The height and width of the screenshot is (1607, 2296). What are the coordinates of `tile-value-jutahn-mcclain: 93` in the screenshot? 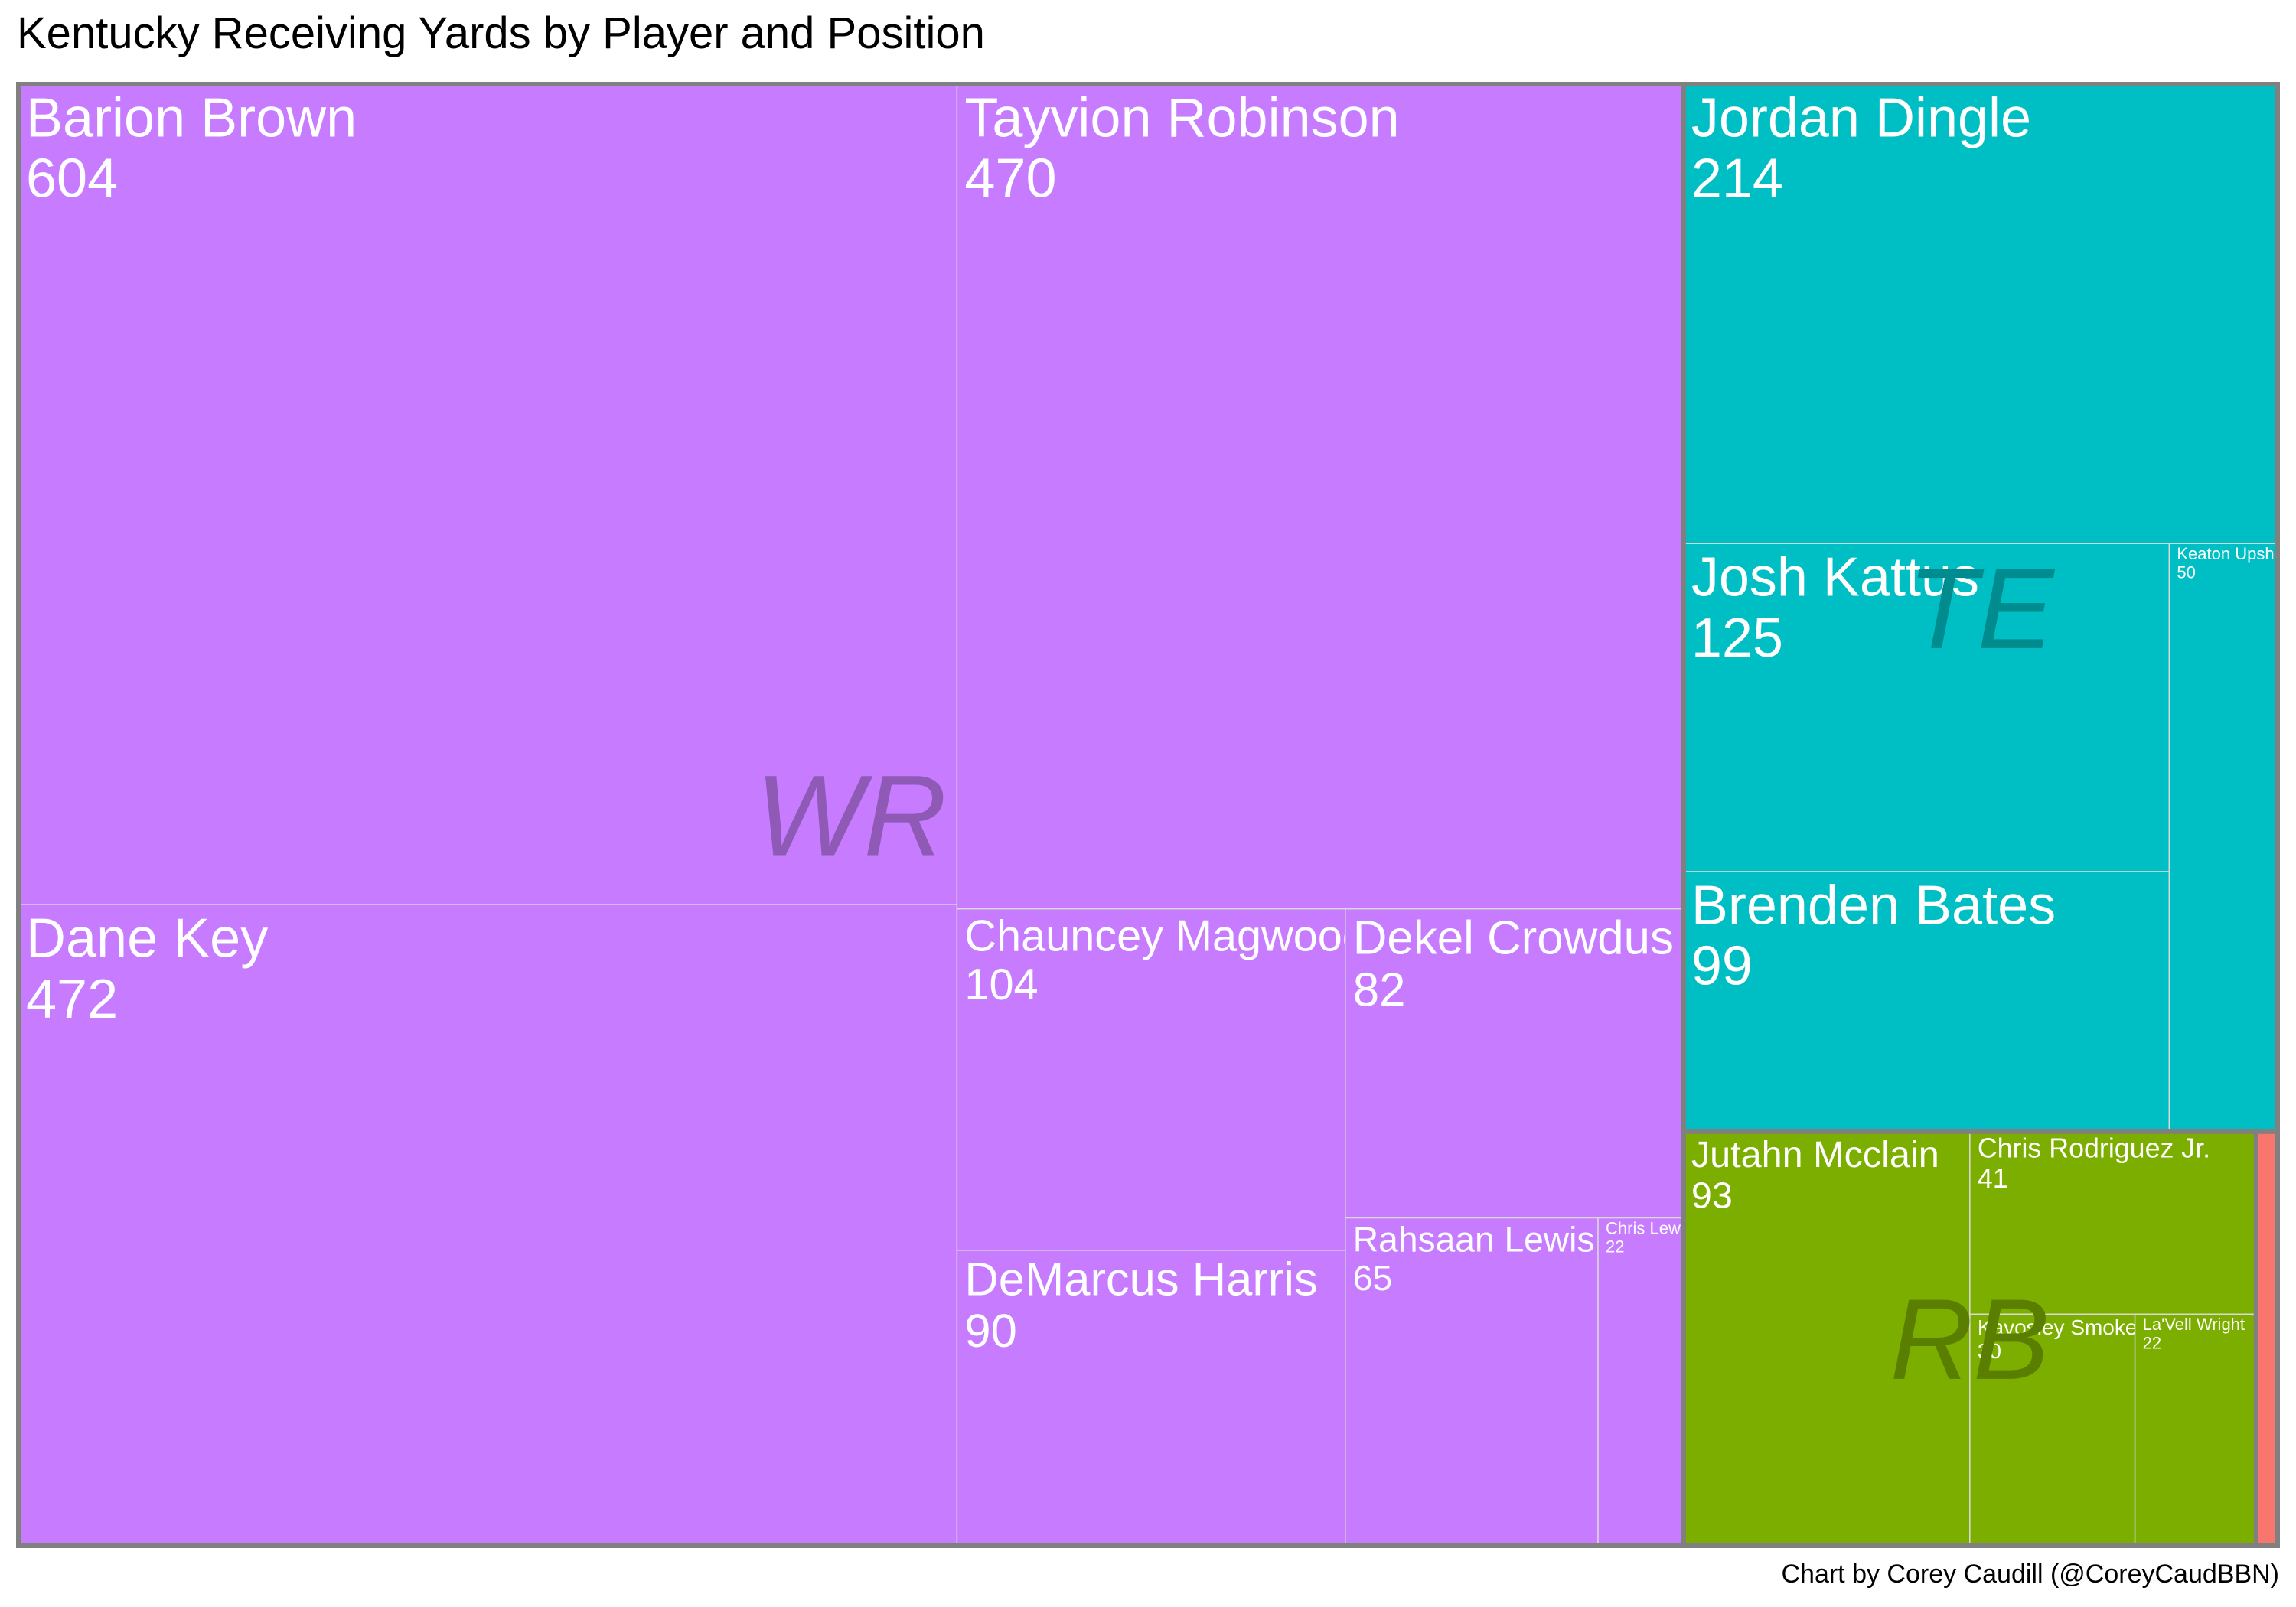 It's located at (1712, 1195).